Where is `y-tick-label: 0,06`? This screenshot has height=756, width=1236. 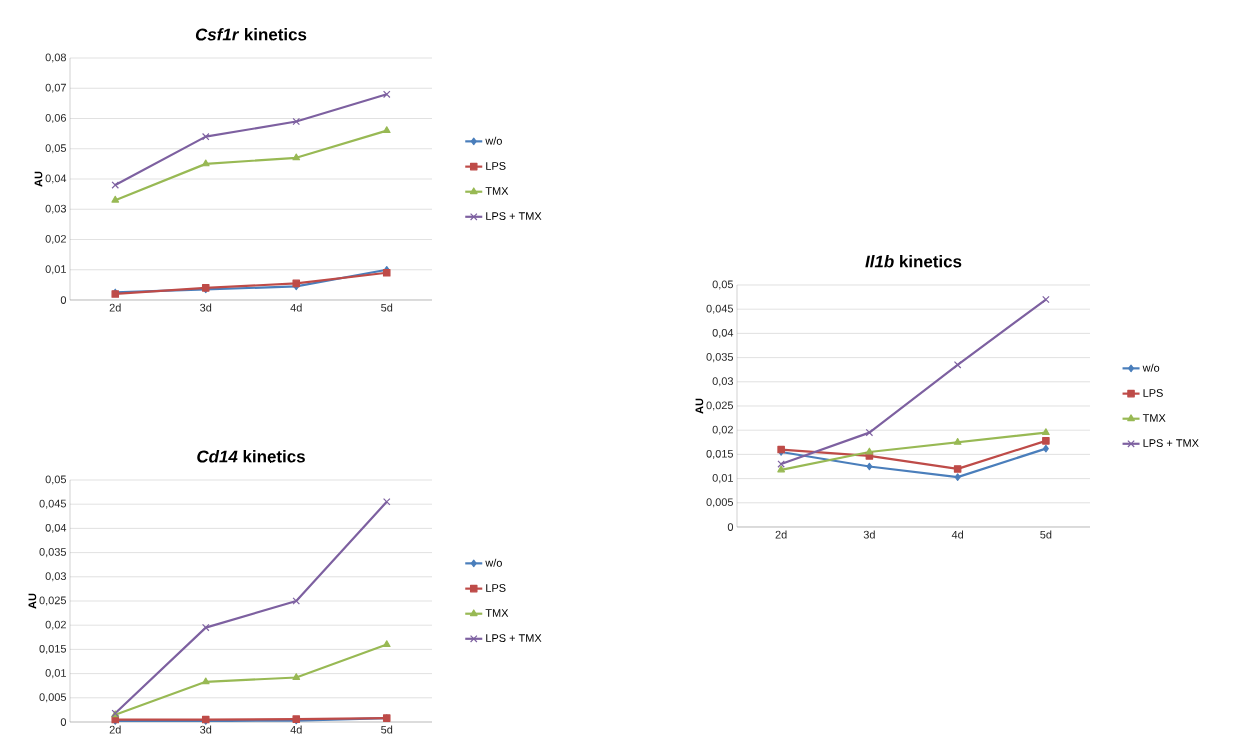 y-tick-label: 0,06 is located at coordinates (55, 118).